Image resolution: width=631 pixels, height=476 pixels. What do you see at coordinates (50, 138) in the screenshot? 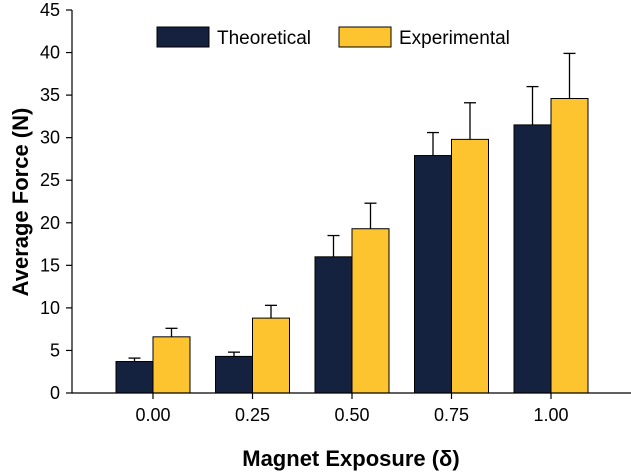
I see `y-tick-label-30: 30` at bounding box center [50, 138].